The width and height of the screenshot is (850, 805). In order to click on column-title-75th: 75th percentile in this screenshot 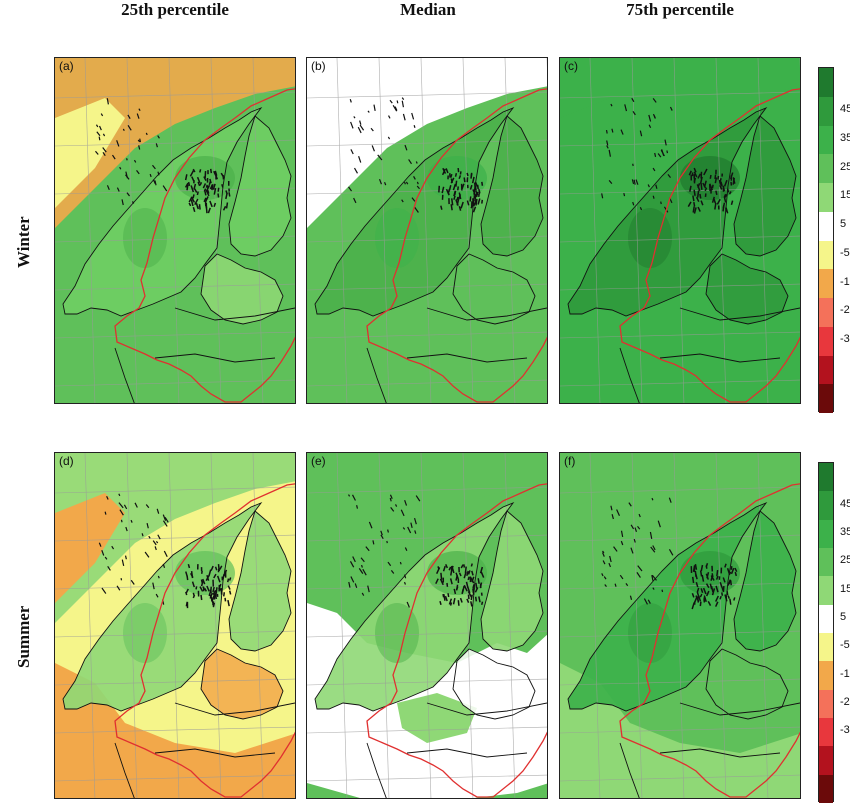, I will do `click(680, 9)`.